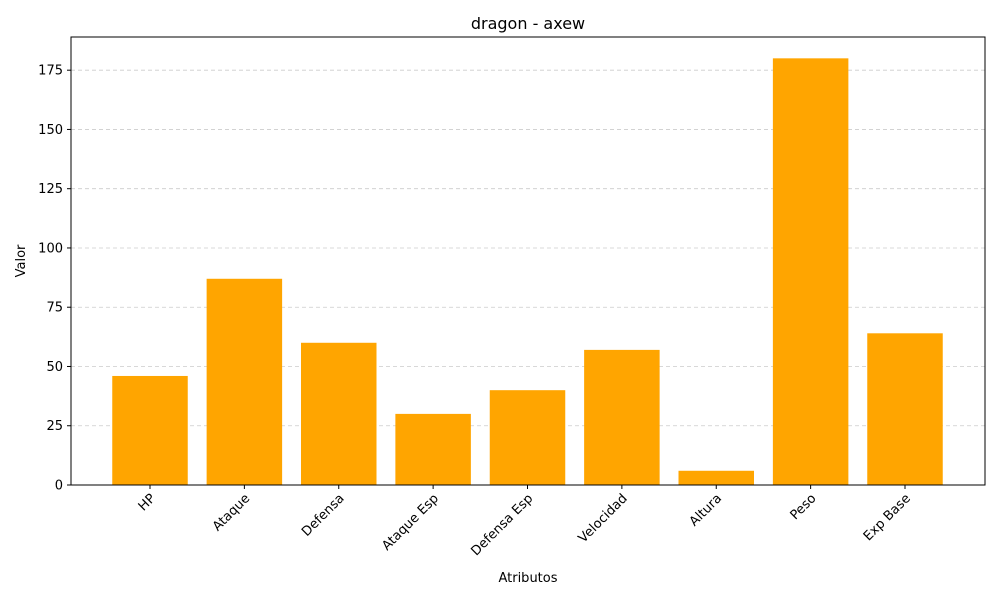  What do you see at coordinates (323, 515) in the screenshot?
I see `x-tick-label: Defensa` at bounding box center [323, 515].